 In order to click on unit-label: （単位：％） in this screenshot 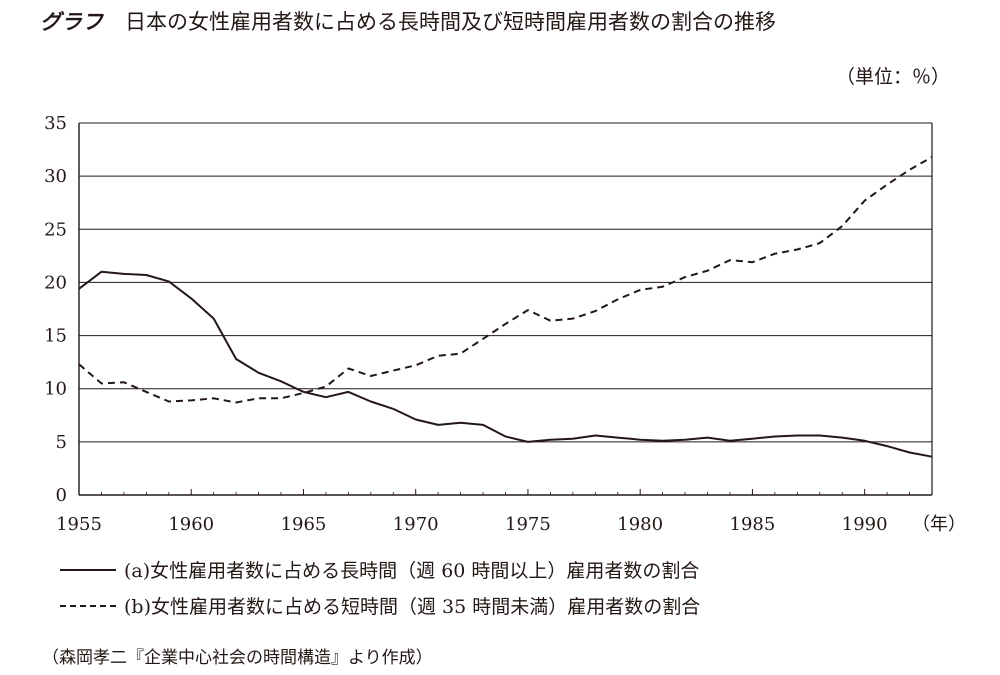, I will do `click(892, 77)`.